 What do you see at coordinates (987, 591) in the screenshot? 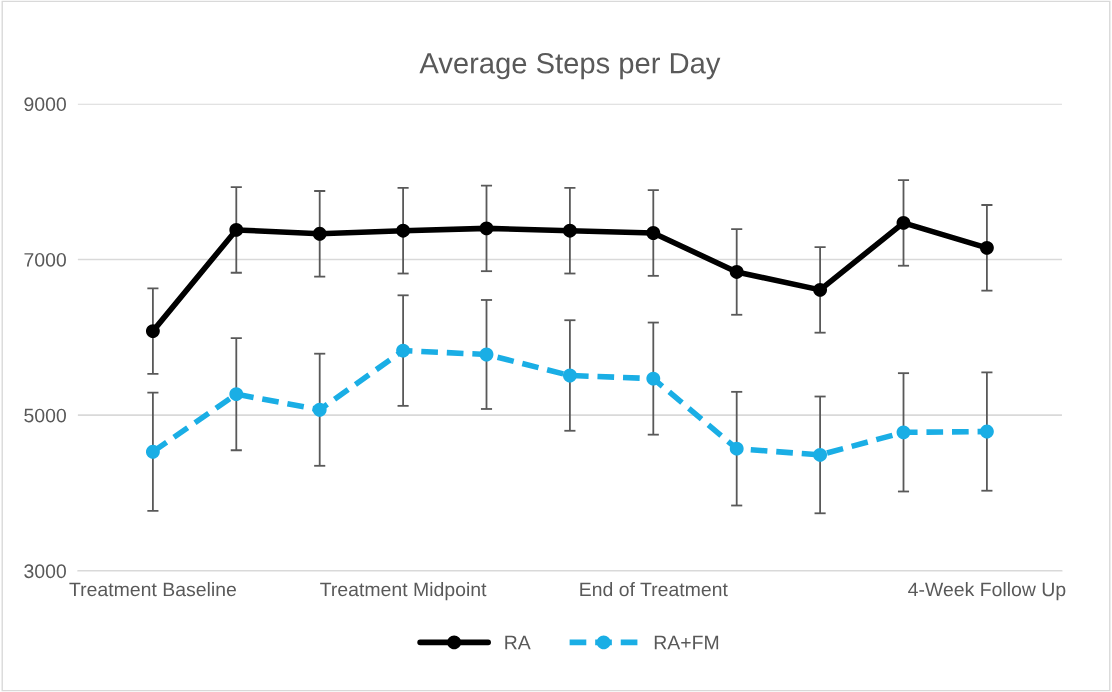
I see `x-tick-label: 4-Week Follow Up` at bounding box center [987, 591].